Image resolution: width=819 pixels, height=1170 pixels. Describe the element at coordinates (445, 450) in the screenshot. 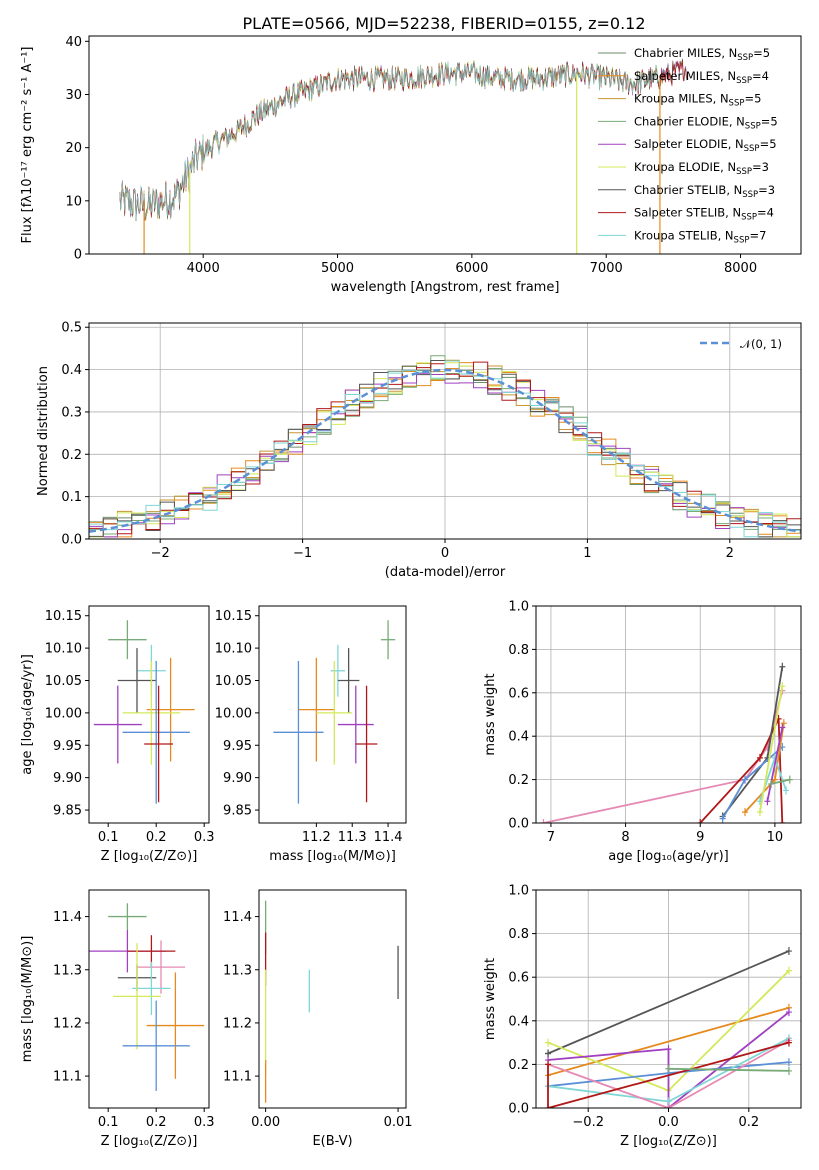

I see `residuals-normal-curve` at that location.